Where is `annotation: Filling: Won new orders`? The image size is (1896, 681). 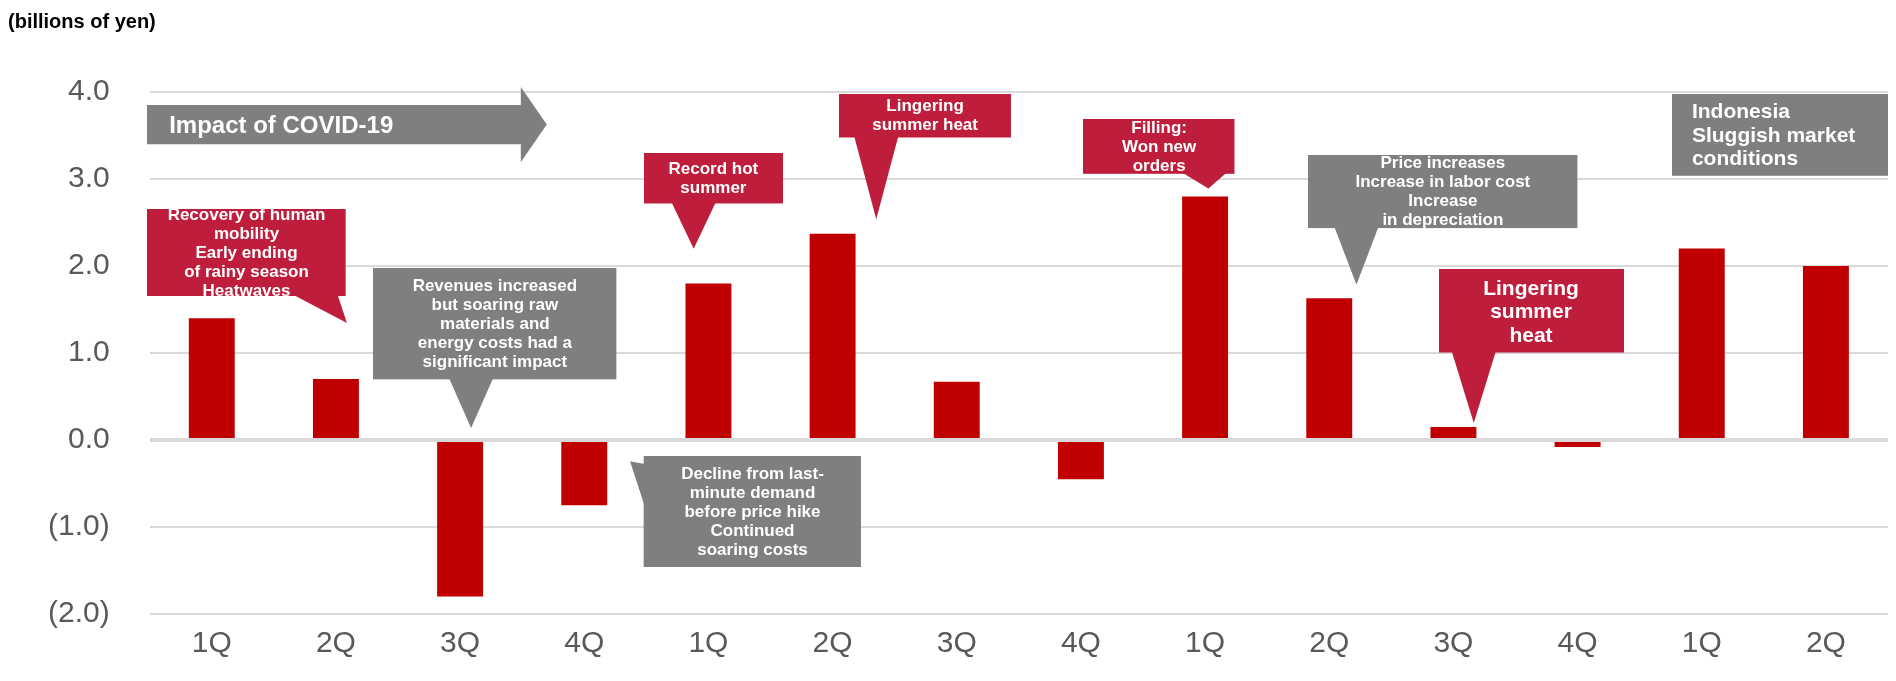 annotation: Filling: Won new orders is located at coordinates (1159, 146).